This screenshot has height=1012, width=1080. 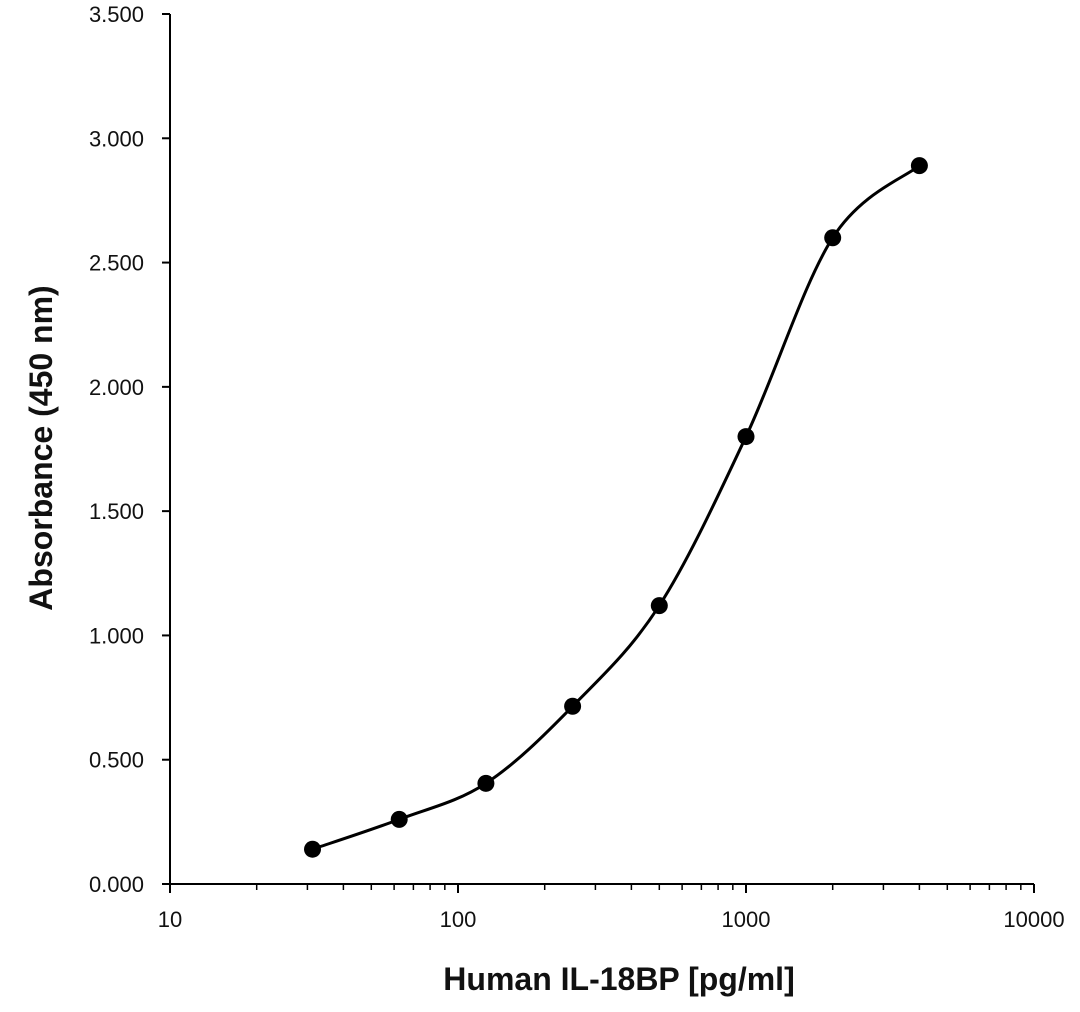 I want to click on y-tick-label: 1.000, so click(x=116, y=635).